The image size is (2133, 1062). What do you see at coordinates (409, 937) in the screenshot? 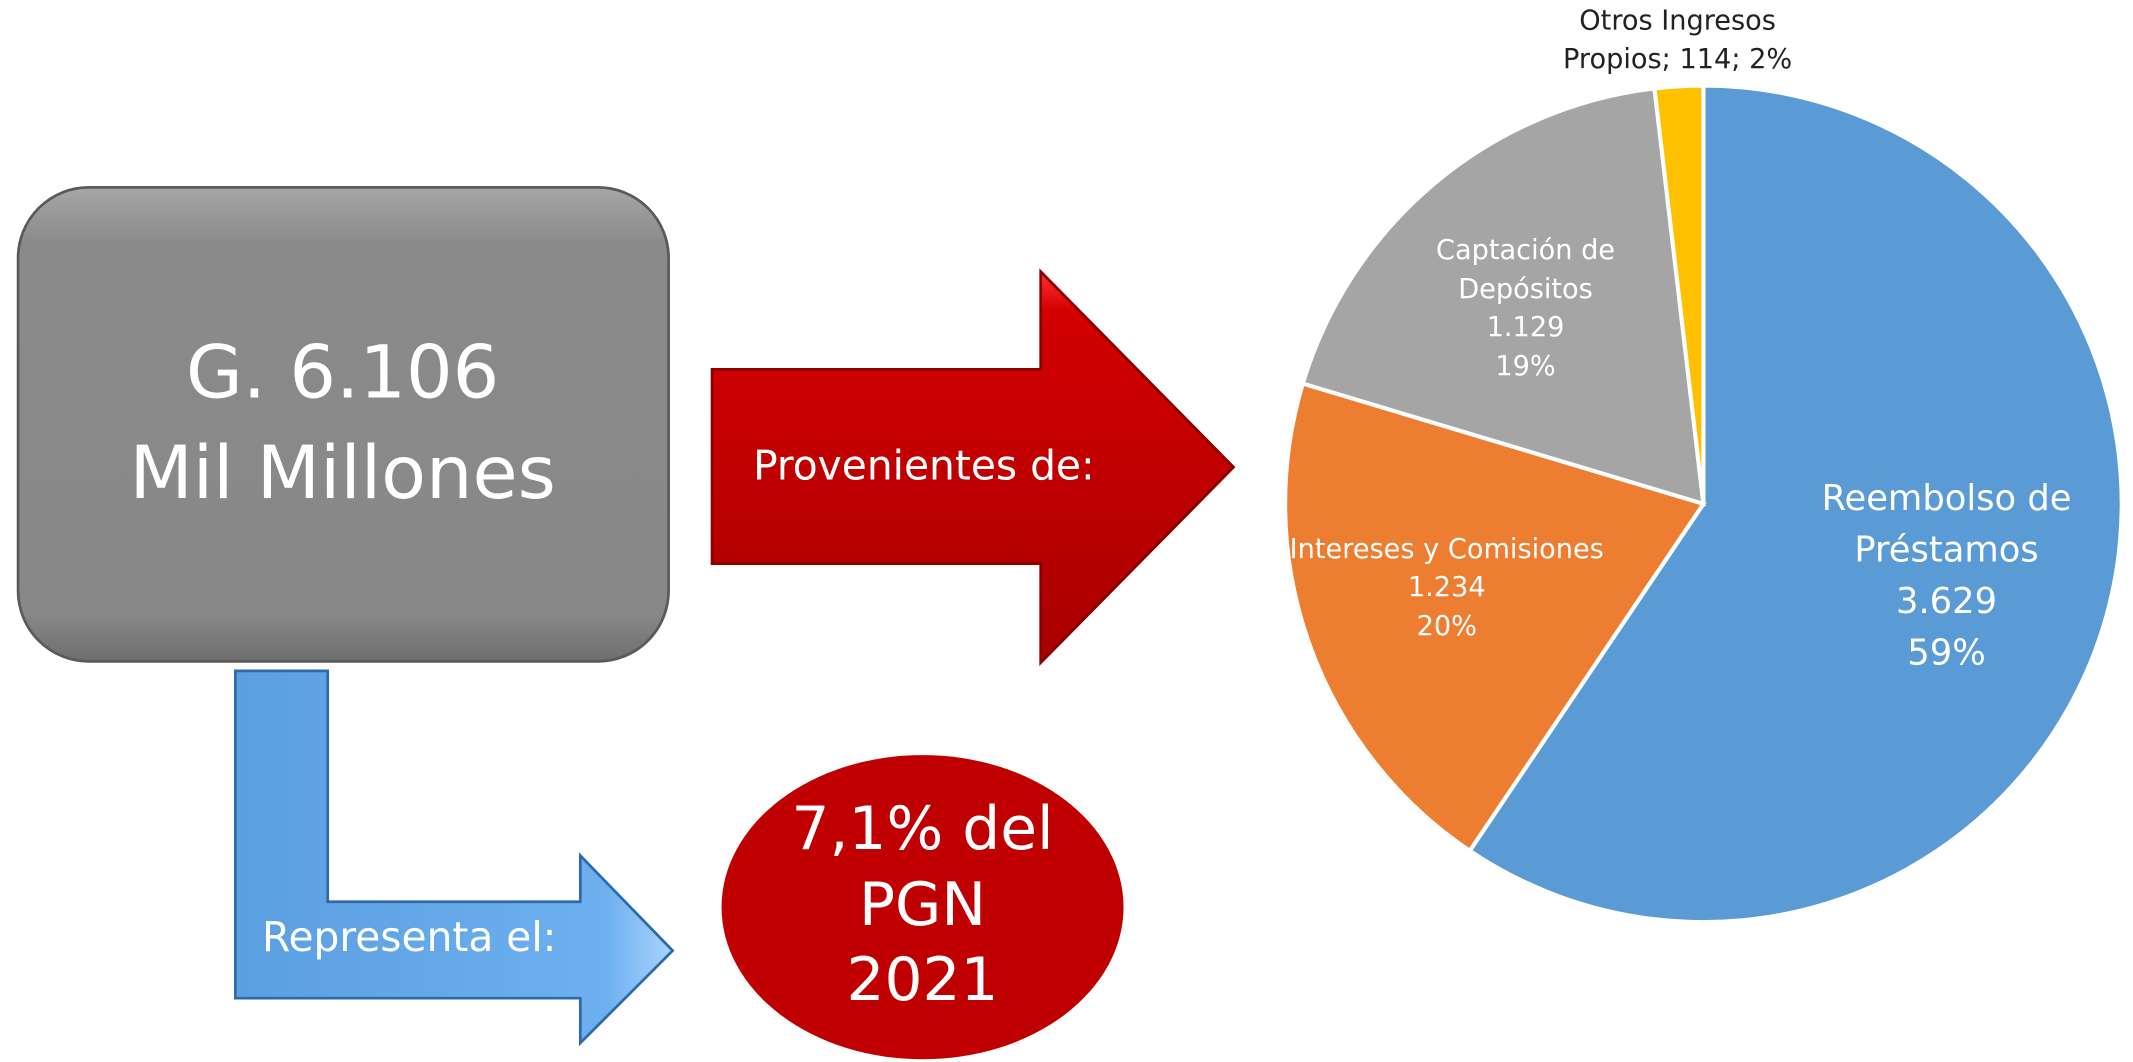
I see `arrow-label: Representa el:` at bounding box center [409, 937].